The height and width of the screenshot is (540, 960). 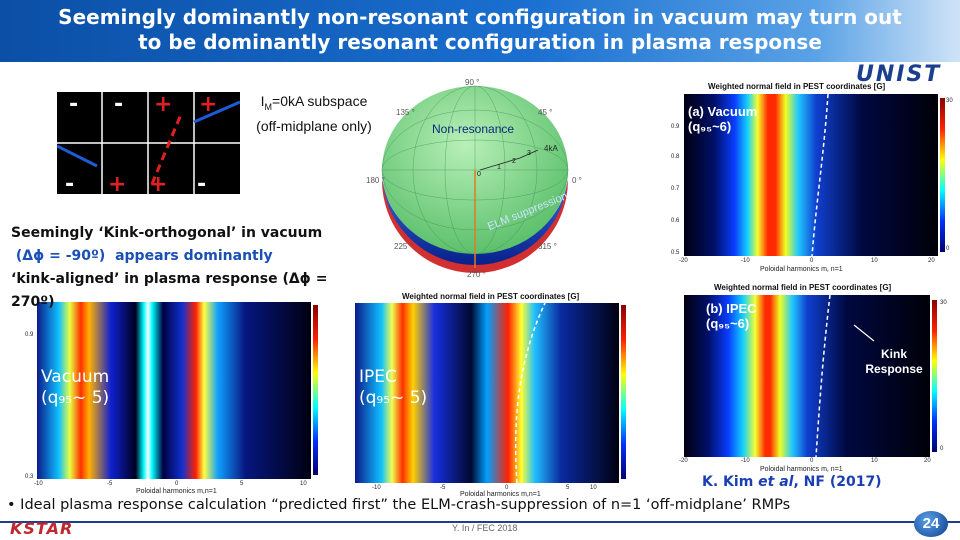 What do you see at coordinates (500, 494) in the screenshot?
I see `panel-d-xlabel: Poloidal harmonics m,n=1` at bounding box center [500, 494].